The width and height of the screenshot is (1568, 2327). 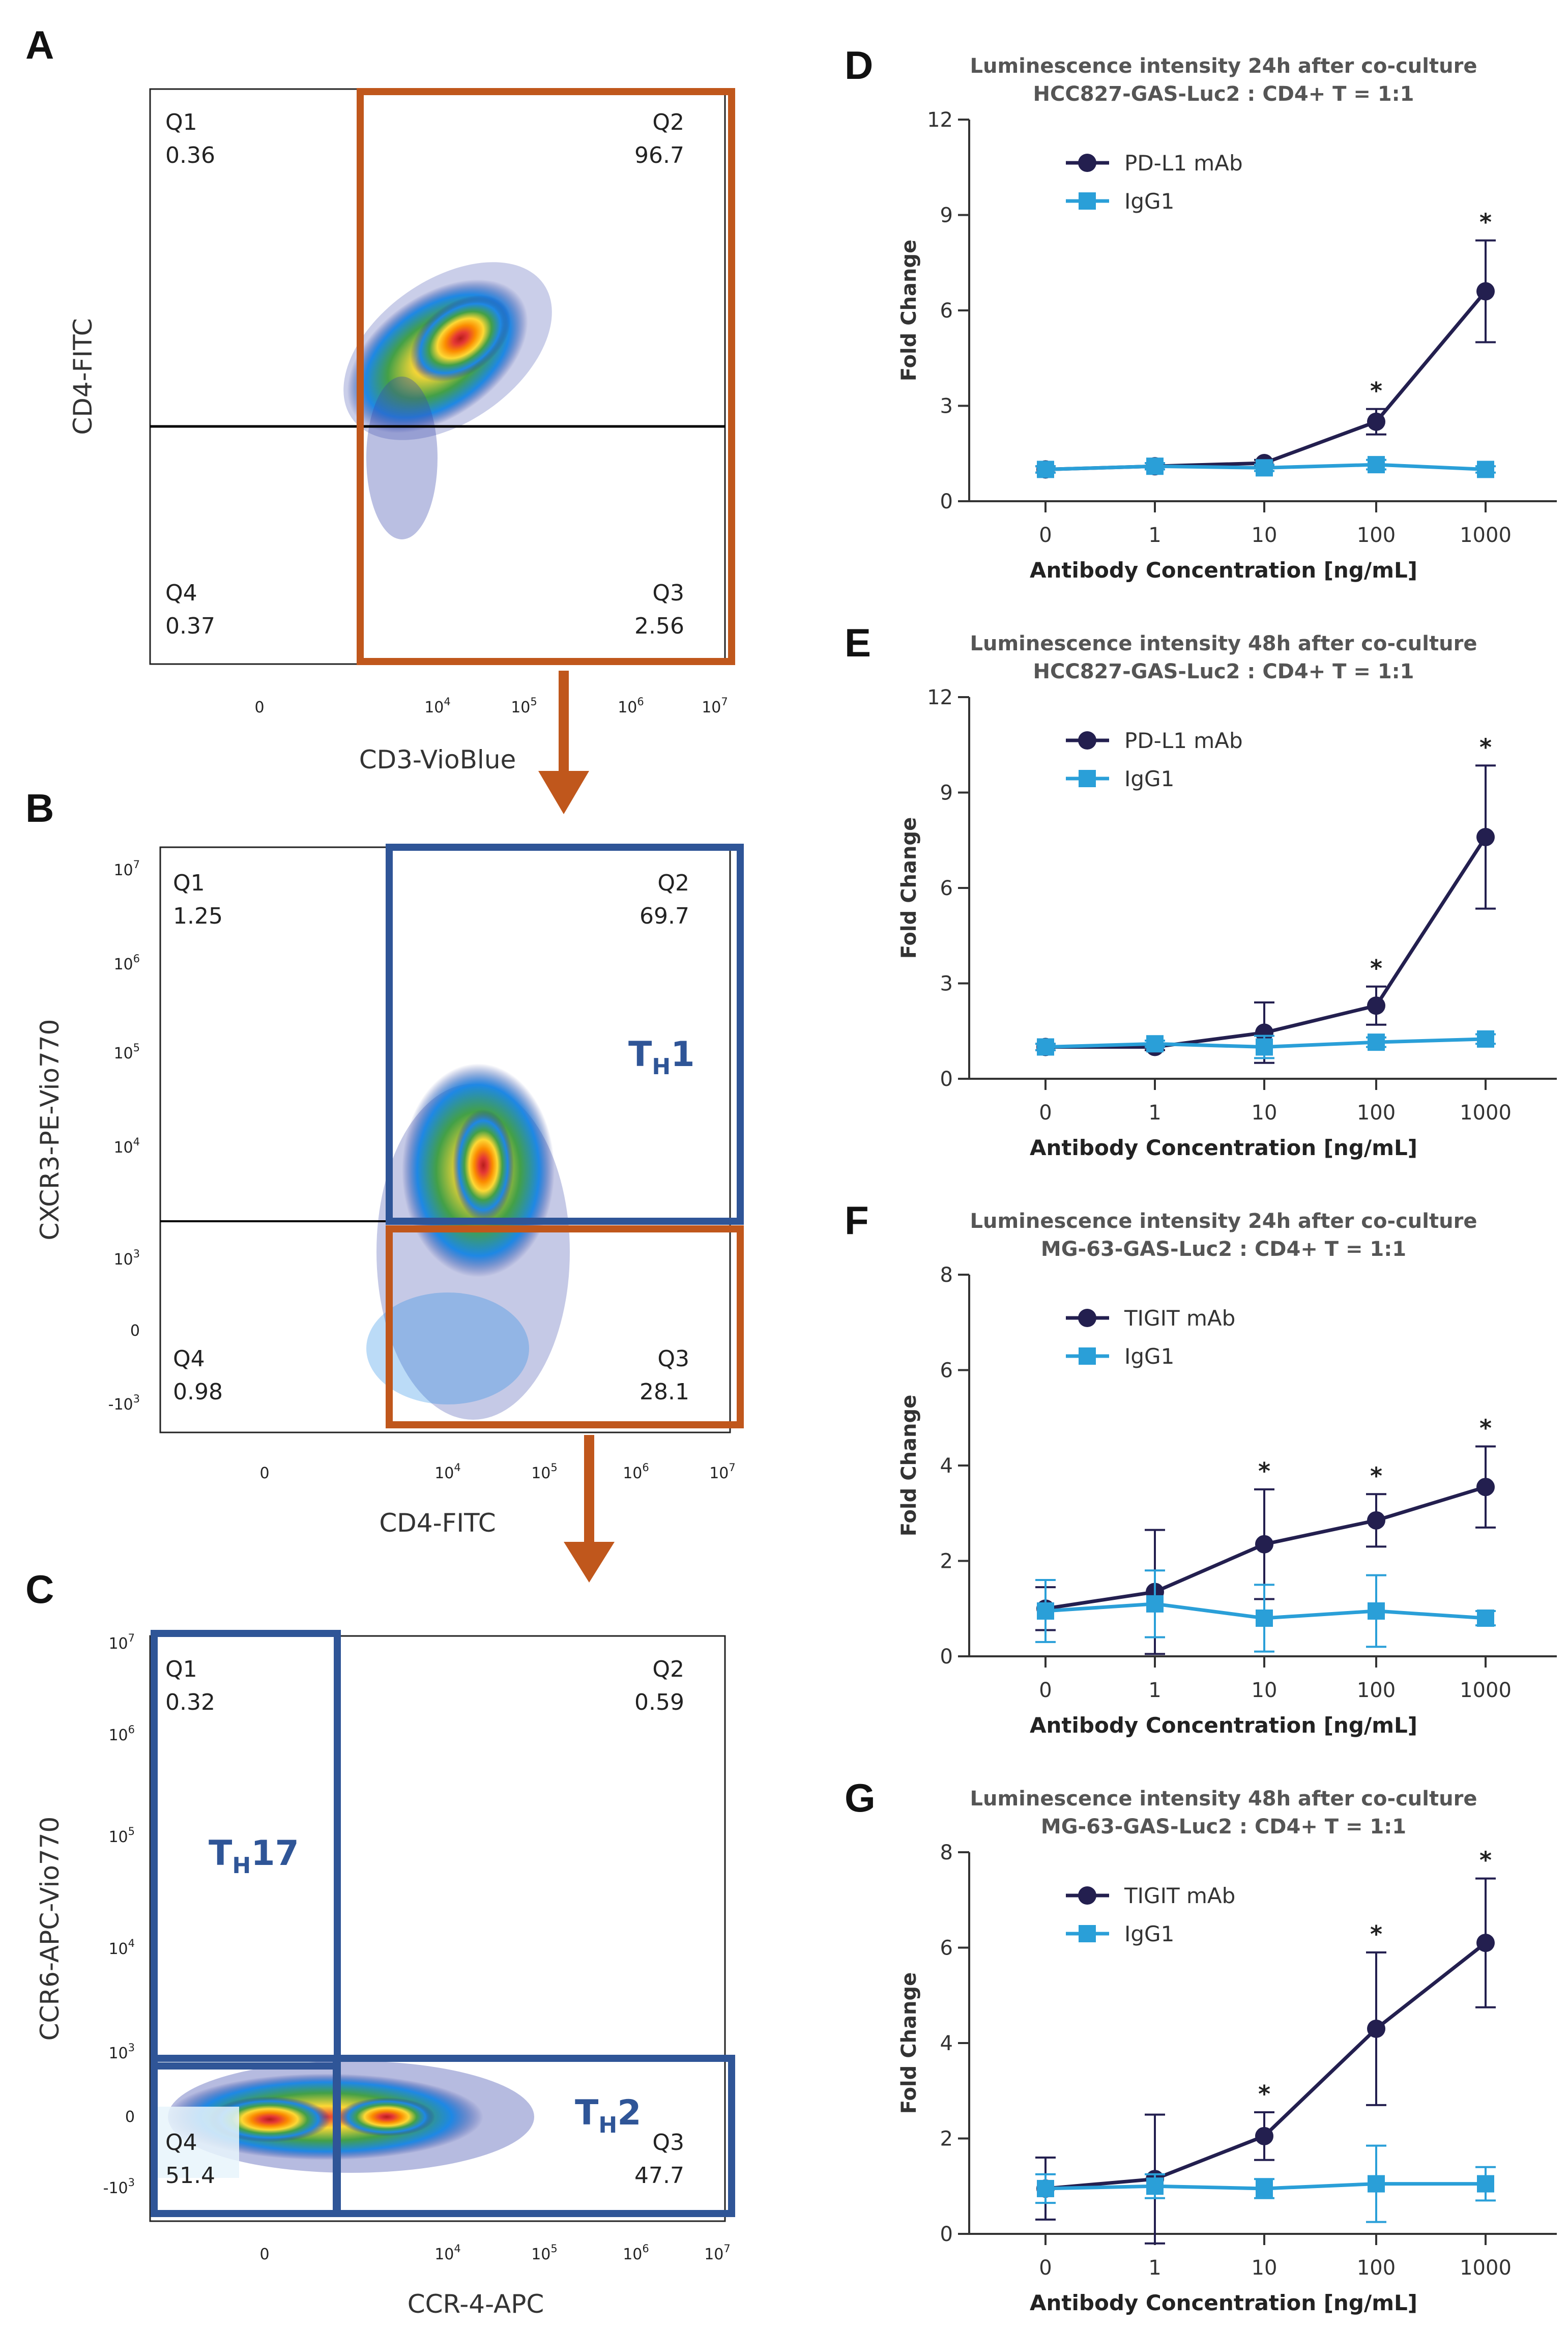 I want to click on y-tick-label: 0, so click(x=946, y=1657).